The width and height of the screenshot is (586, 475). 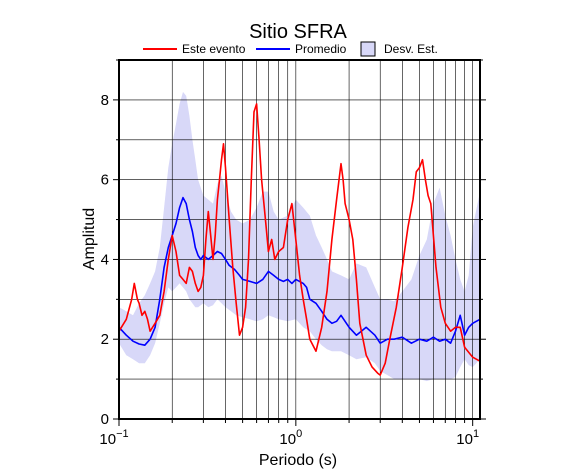 What do you see at coordinates (467, 438) in the screenshot?
I see `x-tick-label: 10¹` at bounding box center [467, 438].